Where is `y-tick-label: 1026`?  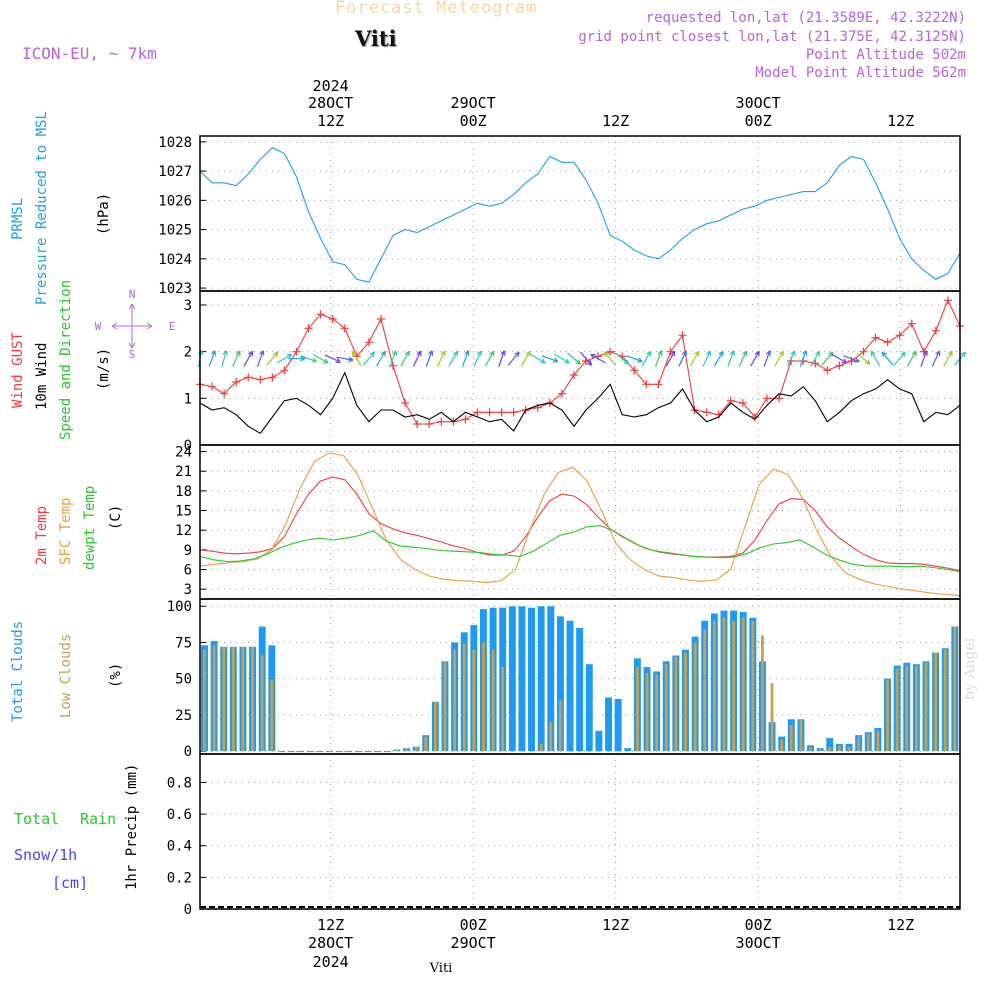 y-tick-label: 1026 is located at coordinates (175, 201).